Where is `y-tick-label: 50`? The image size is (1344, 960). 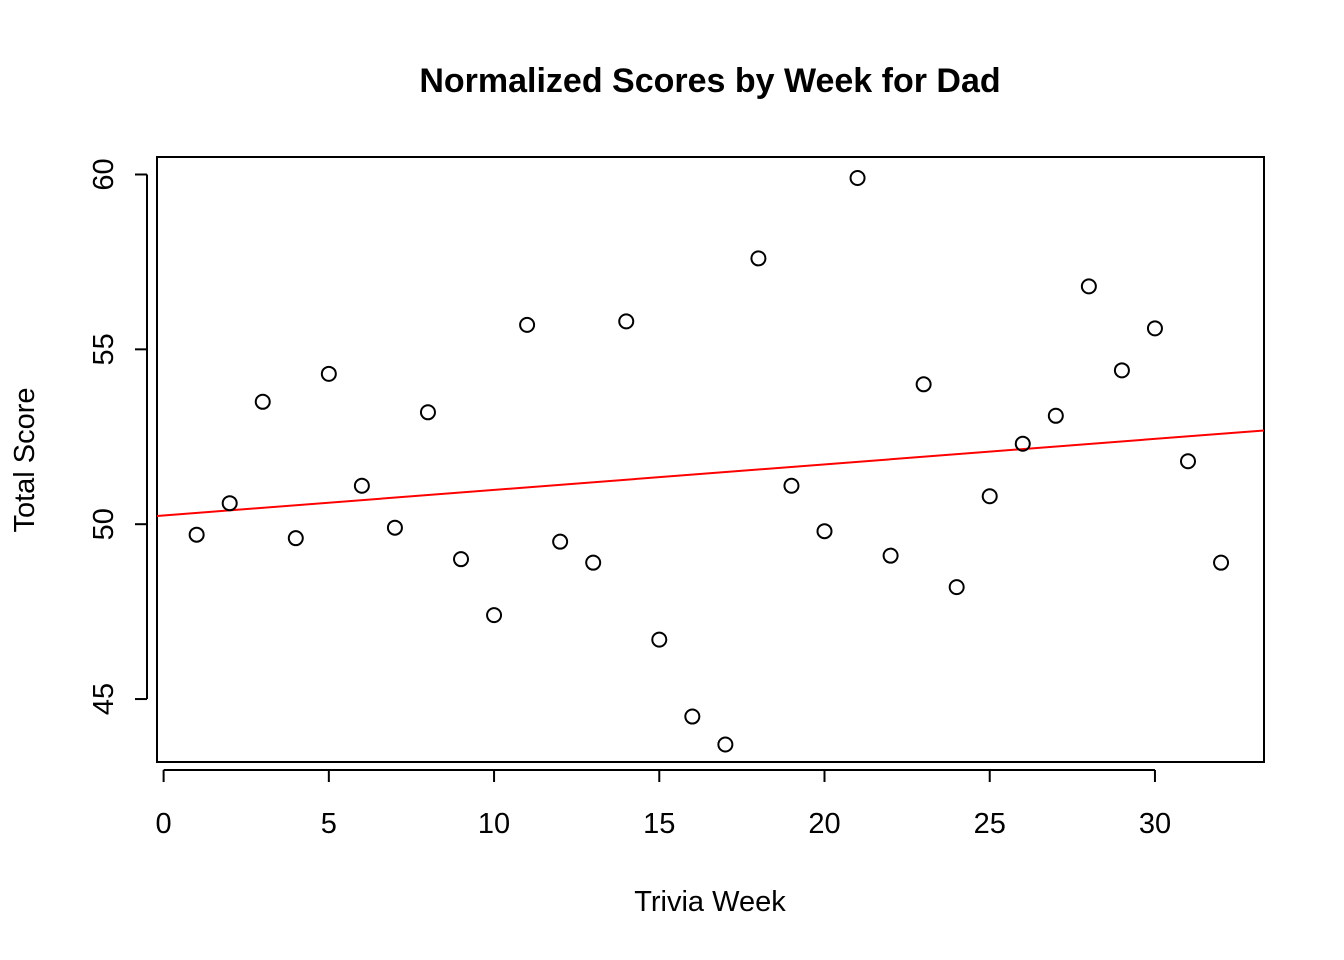
y-tick-label: 50 is located at coordinates (104, 524).